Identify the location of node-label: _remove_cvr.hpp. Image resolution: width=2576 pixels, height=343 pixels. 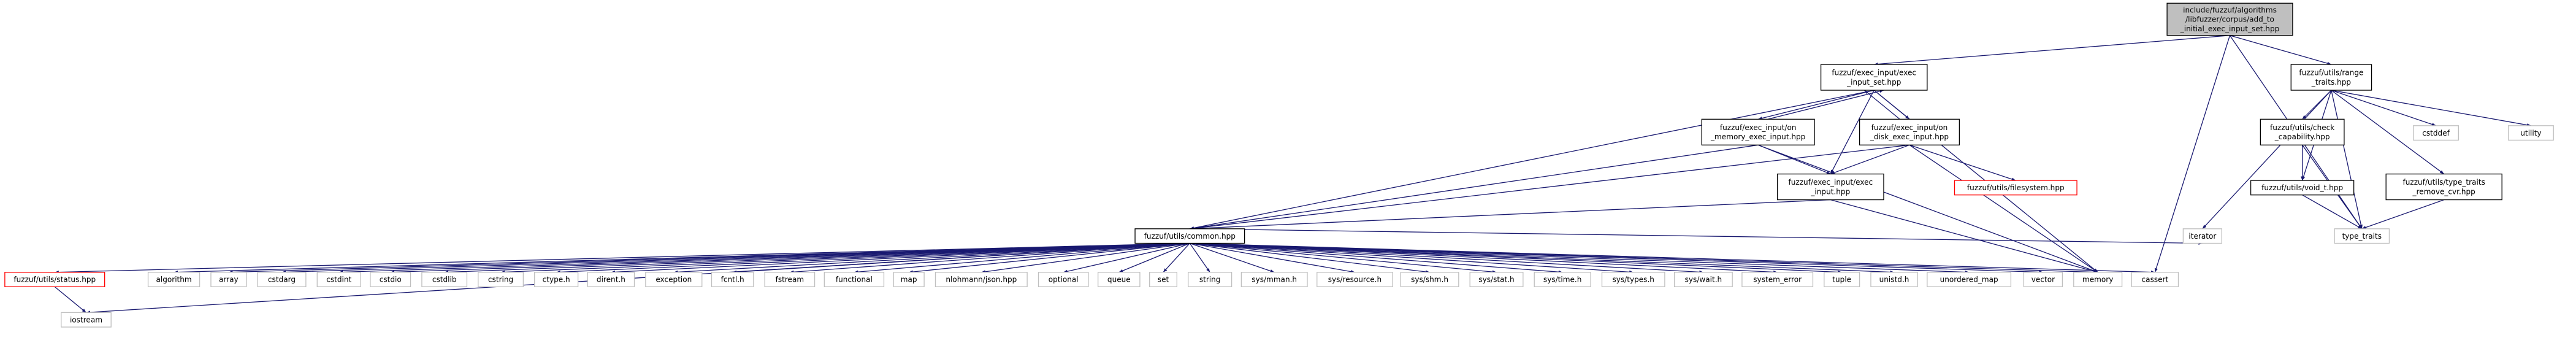
(2443, 191).